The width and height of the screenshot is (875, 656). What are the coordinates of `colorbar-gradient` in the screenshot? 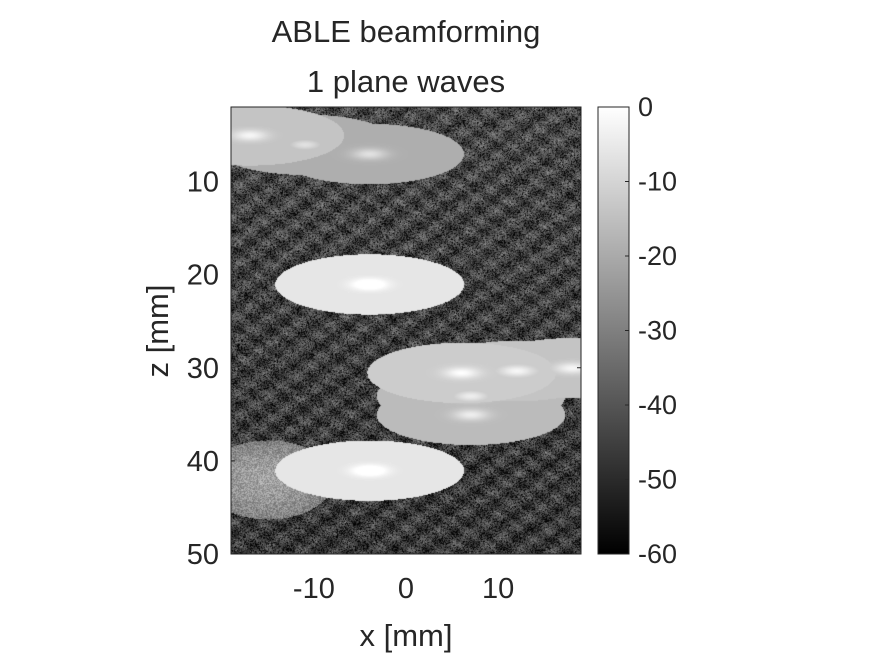 It's located at (613, 330).